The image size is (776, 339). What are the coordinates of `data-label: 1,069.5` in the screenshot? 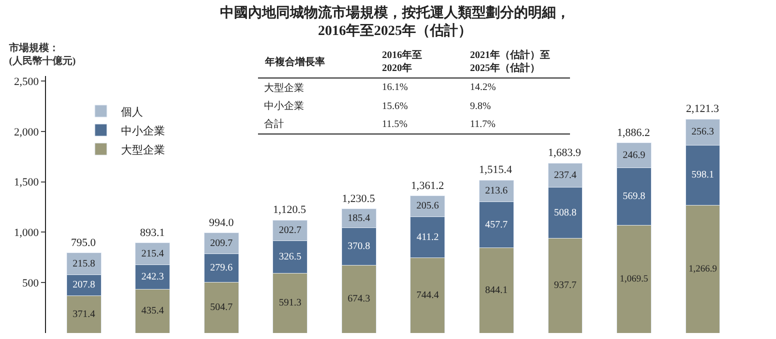 It's located at (634, 279).